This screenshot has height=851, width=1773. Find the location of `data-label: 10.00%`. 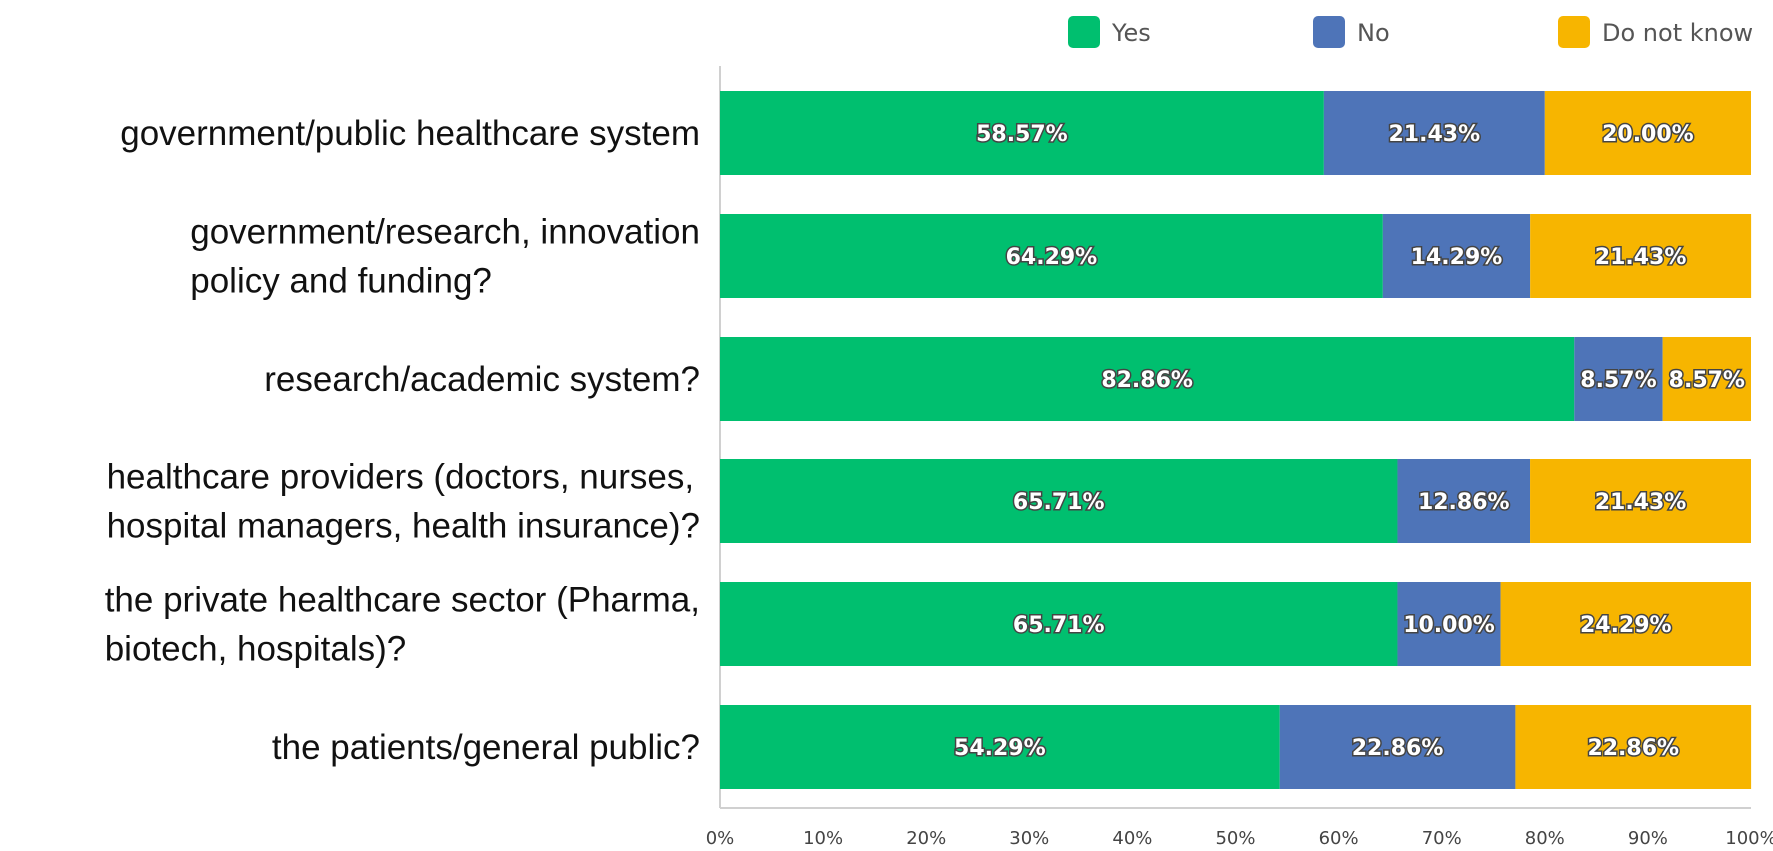

data-label: 10.00% is located at coordinates (1449, 625).